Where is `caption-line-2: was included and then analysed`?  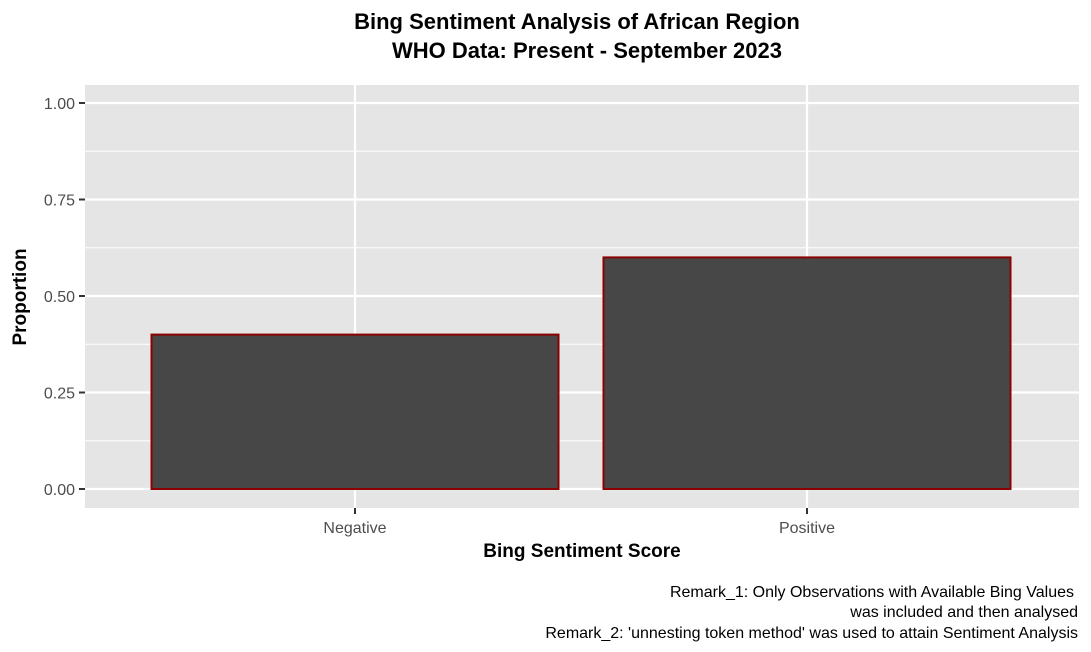 caption-line-2: was included and then analysed is located at coordinates (963, 612).